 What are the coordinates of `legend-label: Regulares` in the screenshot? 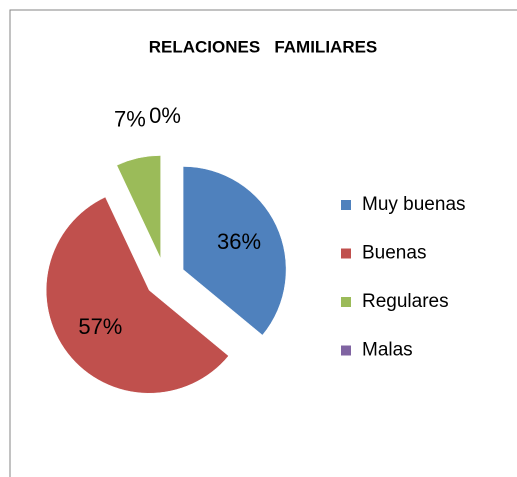 It's located at (405, 301).